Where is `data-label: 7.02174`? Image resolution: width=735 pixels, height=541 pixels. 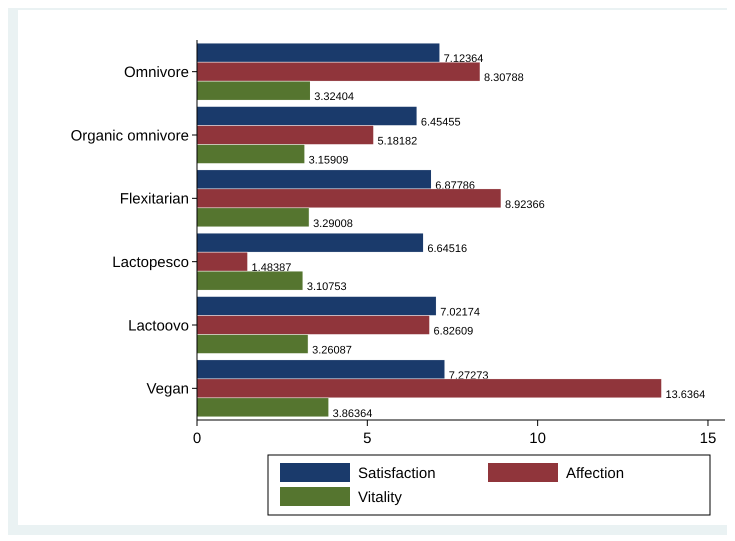 data-label: 7.02174 is located at coordinates (460, 312).